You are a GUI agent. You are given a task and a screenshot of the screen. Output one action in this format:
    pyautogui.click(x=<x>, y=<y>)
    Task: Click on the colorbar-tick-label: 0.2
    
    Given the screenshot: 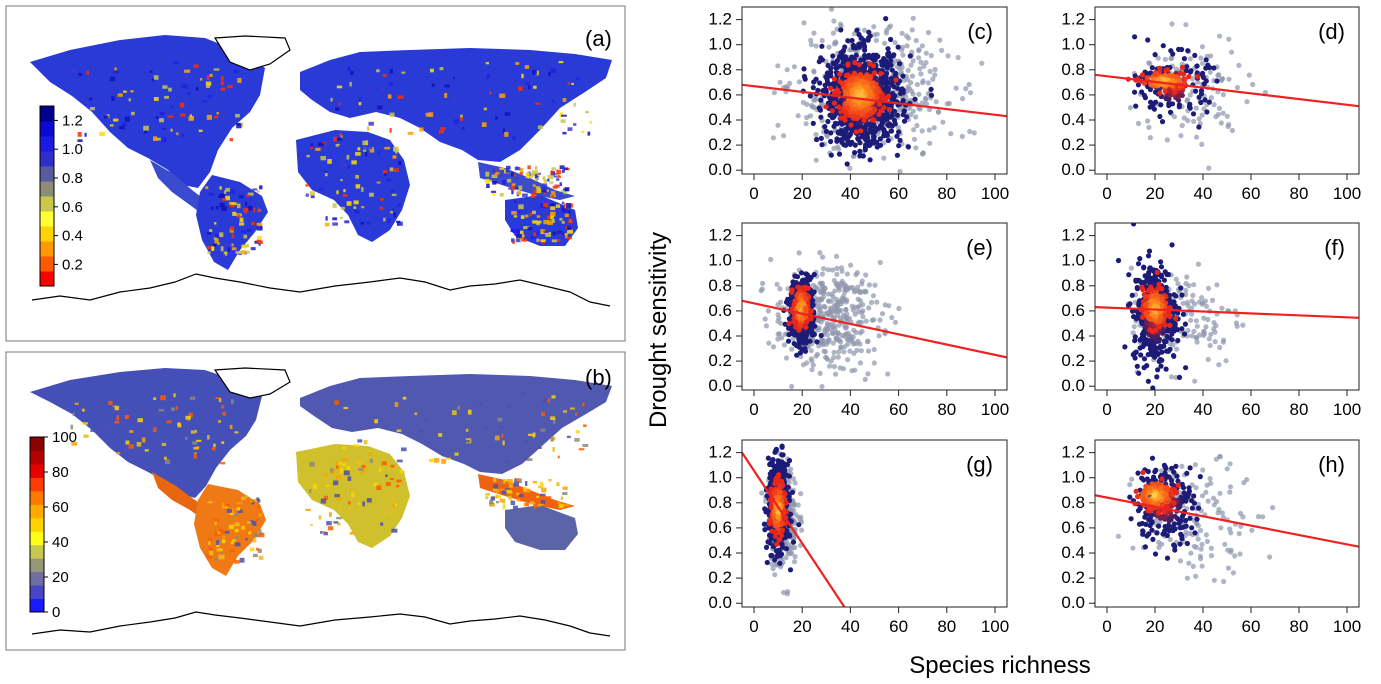 What is the action you would take?
    pyautogui.click(x=72, y=264)
    